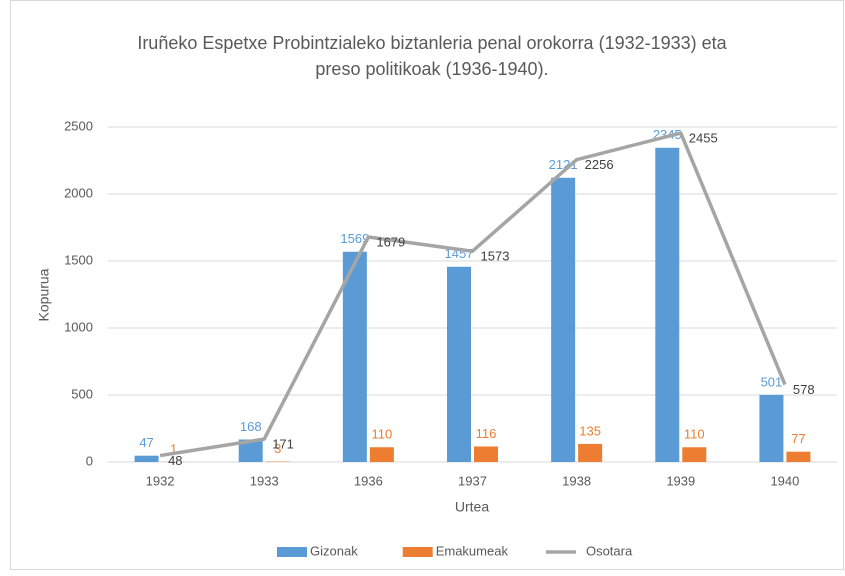 This screenshot has height=576, width=845. Describe the element at coordinates (175, 460) in the screenshot. I see `data-label: 48` at that location.